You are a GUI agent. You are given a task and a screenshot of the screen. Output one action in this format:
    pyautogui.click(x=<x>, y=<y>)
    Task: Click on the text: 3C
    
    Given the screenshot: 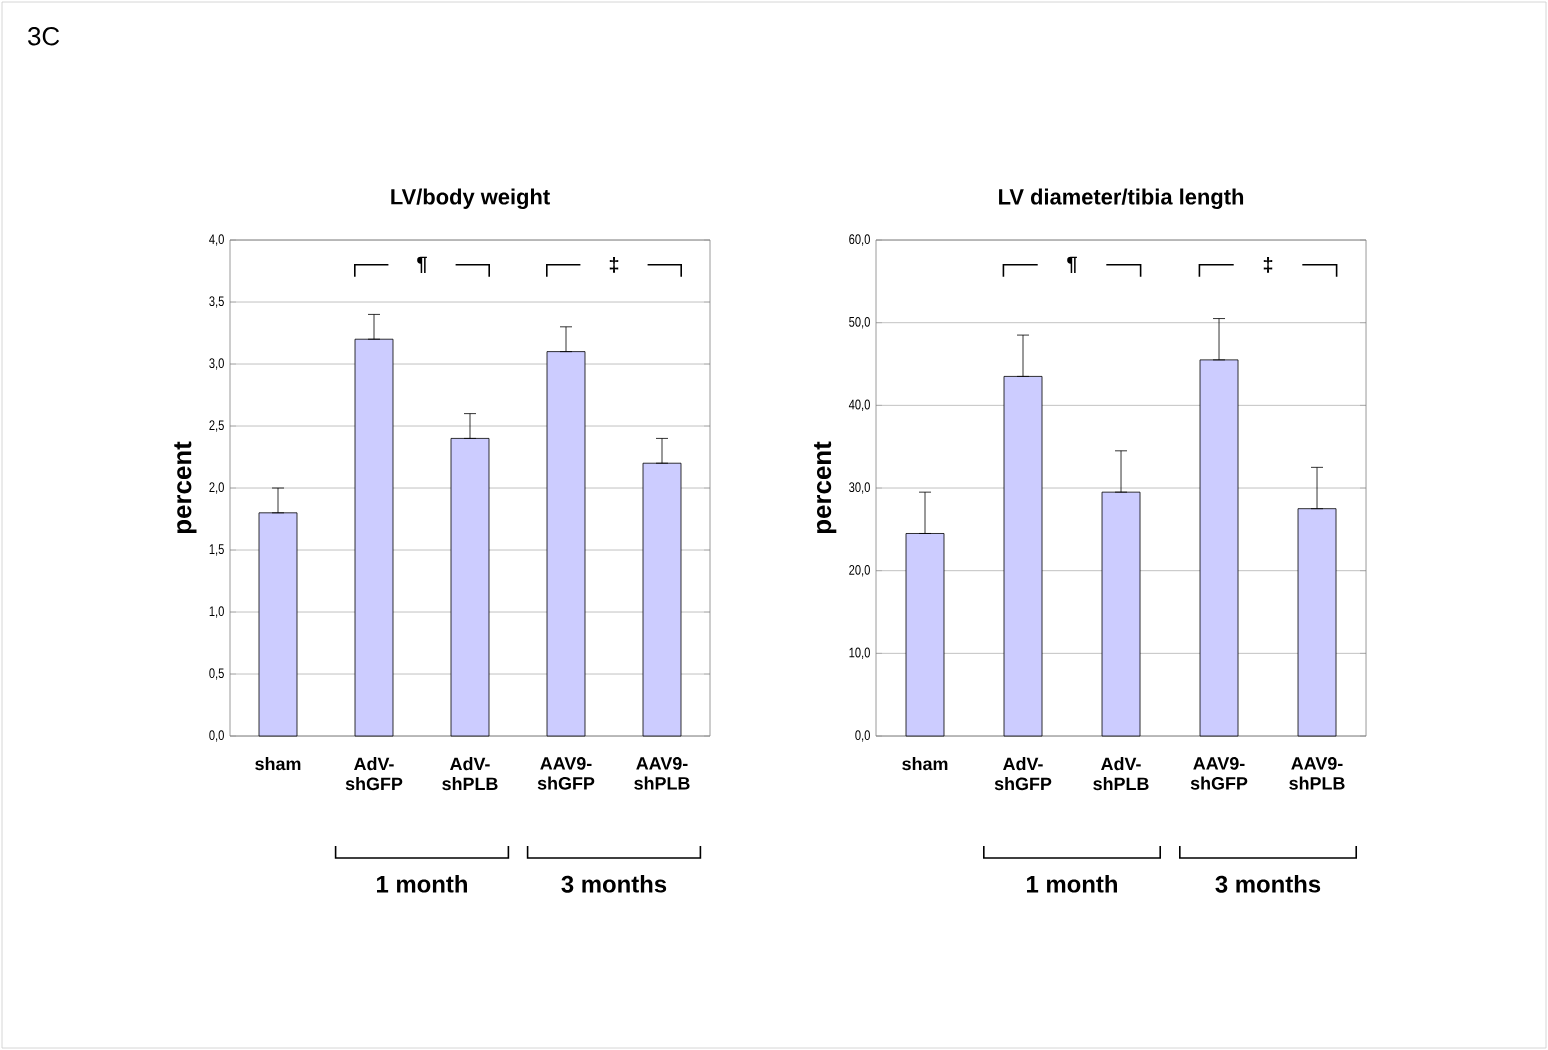 What is the action you would take?
    pyautogui.click(x=44, y=36)
    